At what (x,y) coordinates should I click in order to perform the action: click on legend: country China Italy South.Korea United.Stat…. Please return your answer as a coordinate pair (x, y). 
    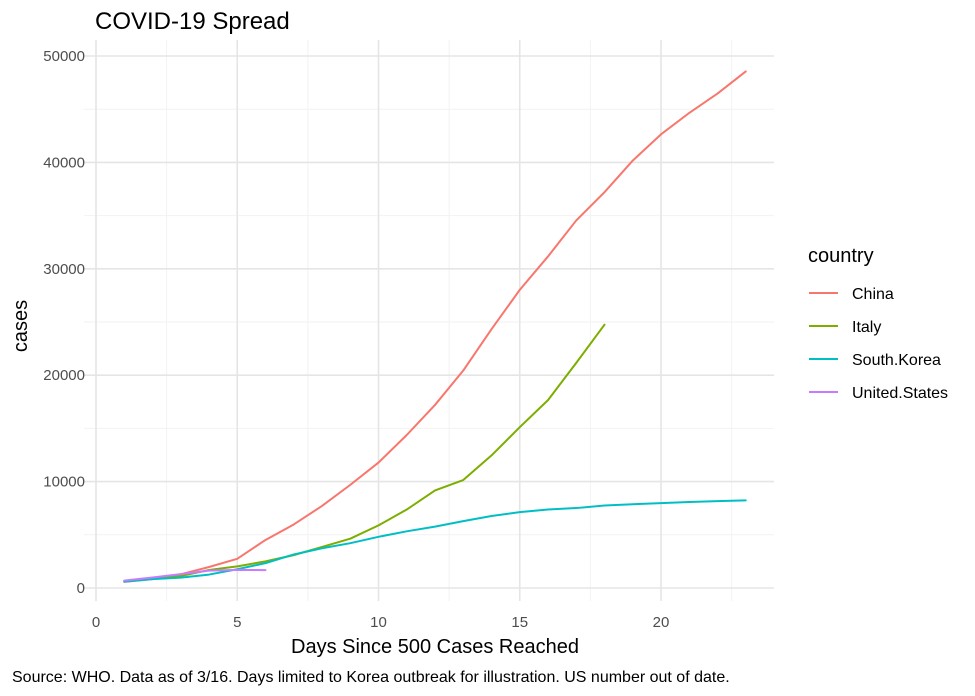
    Looking at the image, I should click on (878, 323).